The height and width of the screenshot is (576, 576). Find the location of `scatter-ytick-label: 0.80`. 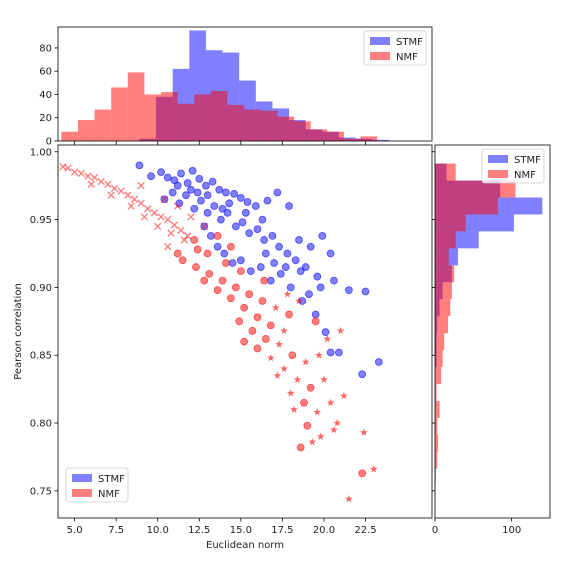

scatter-ytick-label: 0.80 is located at coordinates (41, 424).